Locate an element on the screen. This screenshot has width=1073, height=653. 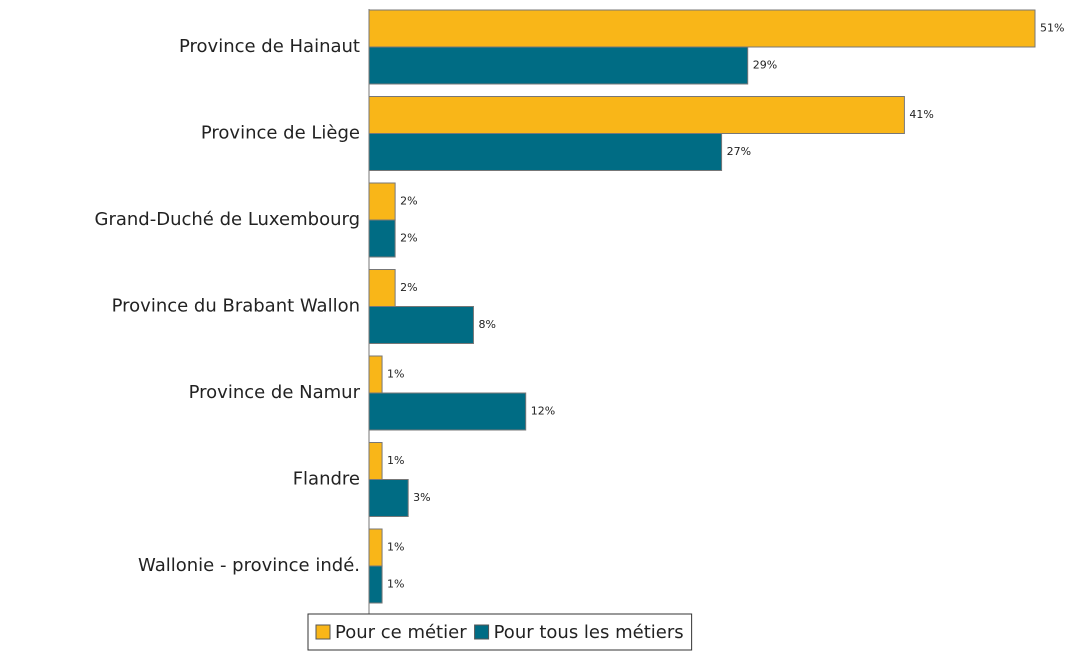
category-label: Grand-Duché de Luxembourg is located at coordinates (227, 219).